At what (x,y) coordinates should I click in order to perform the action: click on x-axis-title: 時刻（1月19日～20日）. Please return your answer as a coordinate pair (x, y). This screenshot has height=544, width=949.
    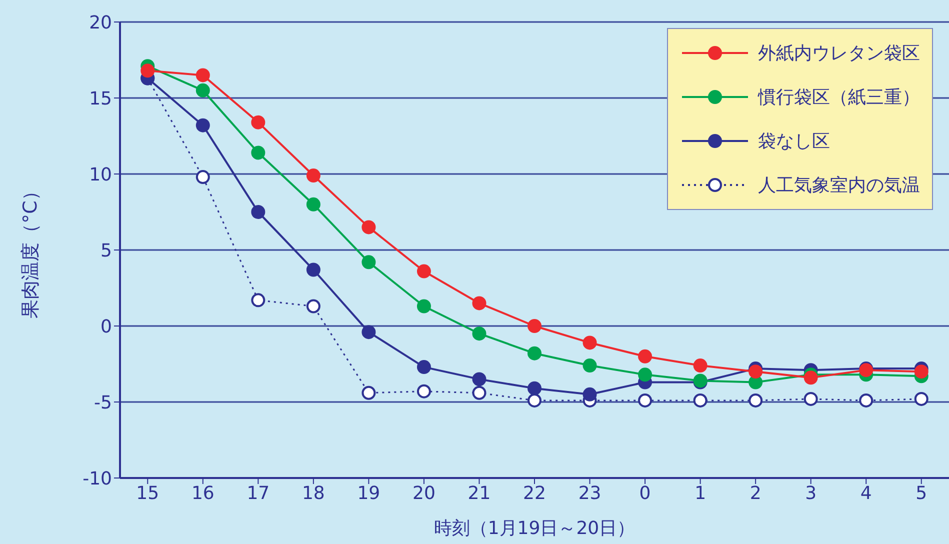
    Looking at the image, I should click on (535, 528).